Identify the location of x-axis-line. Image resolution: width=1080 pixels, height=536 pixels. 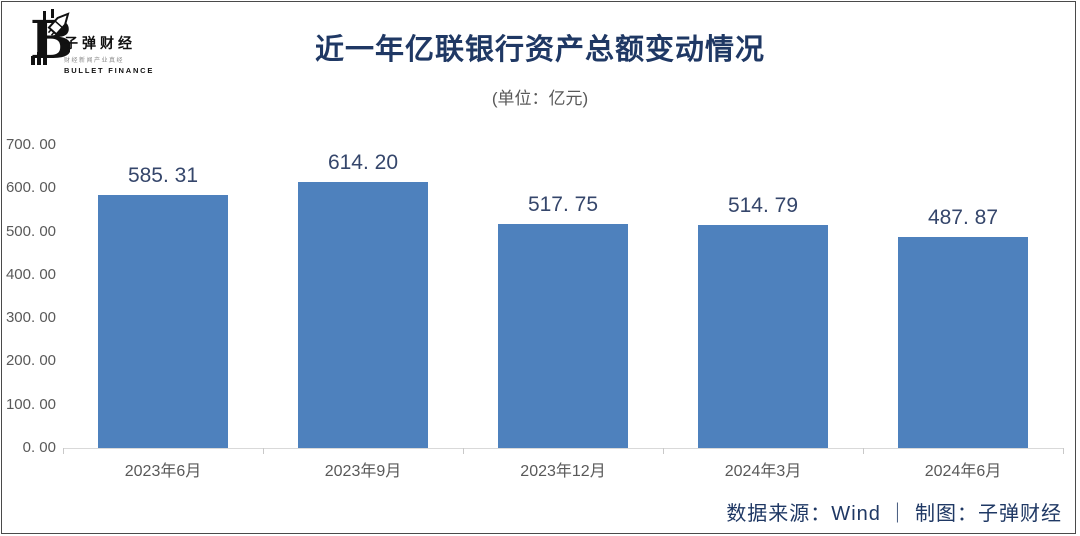
(563, 448).